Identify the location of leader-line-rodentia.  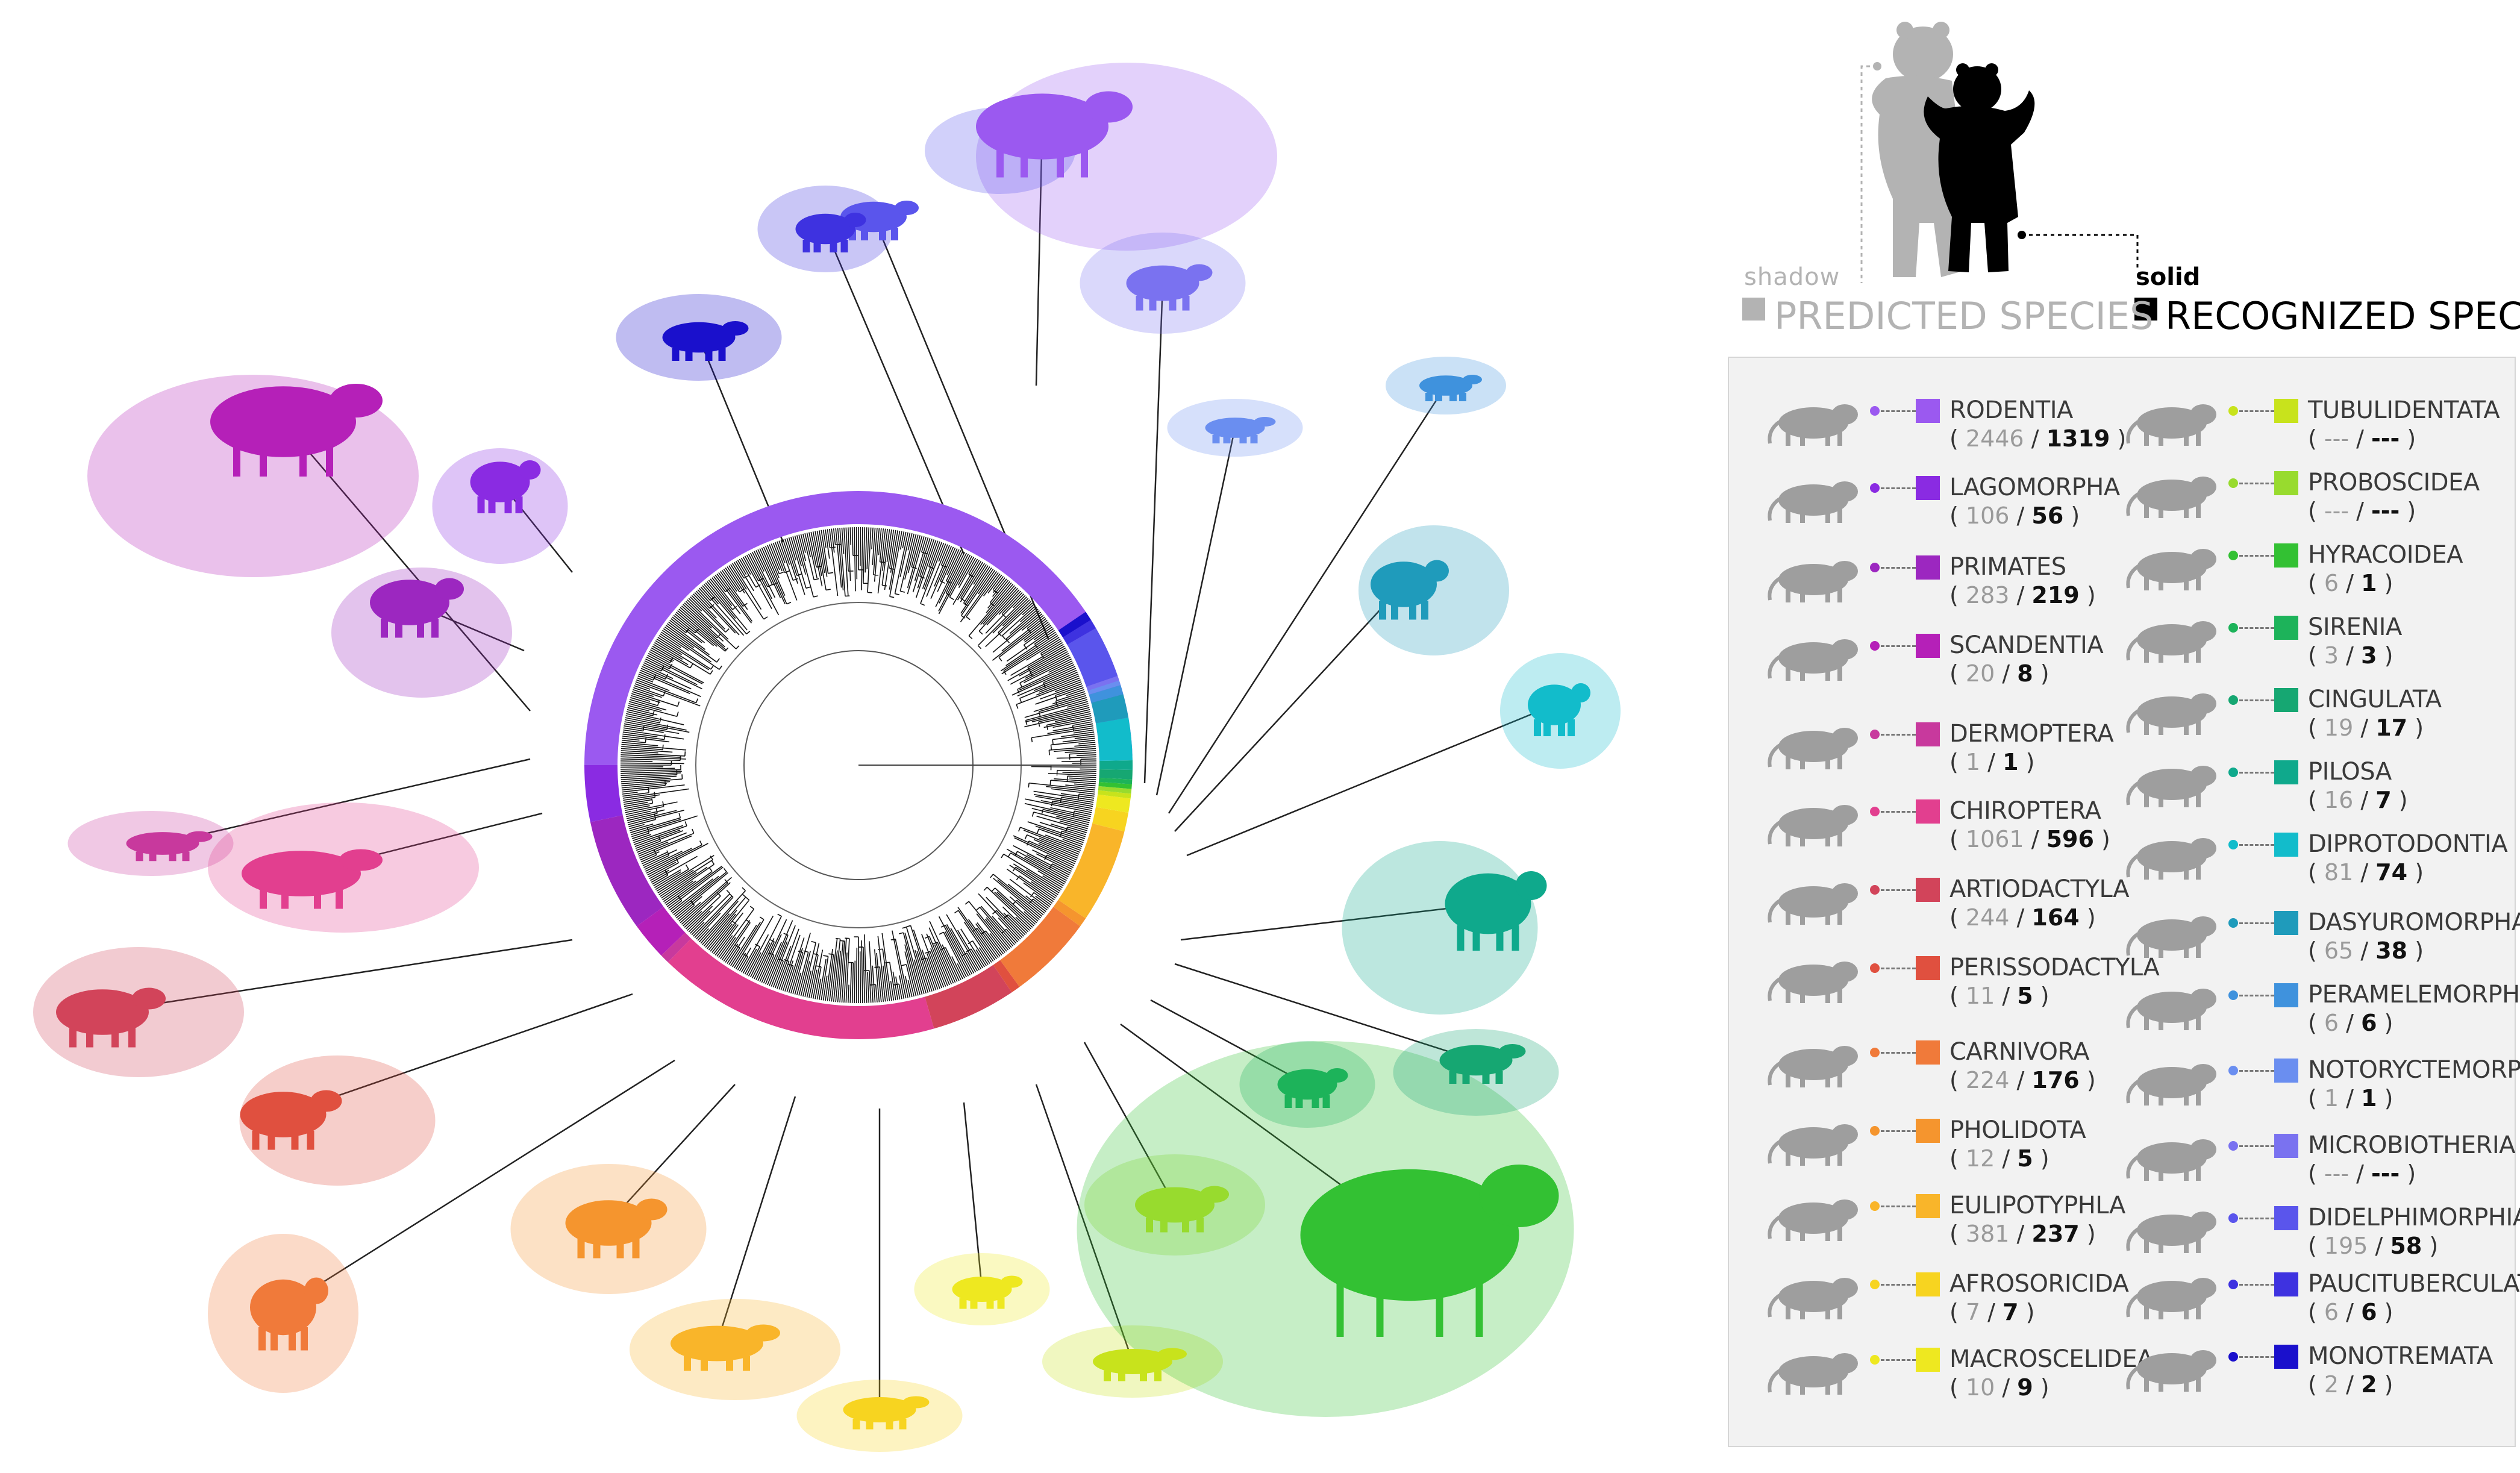
(1039, 256).